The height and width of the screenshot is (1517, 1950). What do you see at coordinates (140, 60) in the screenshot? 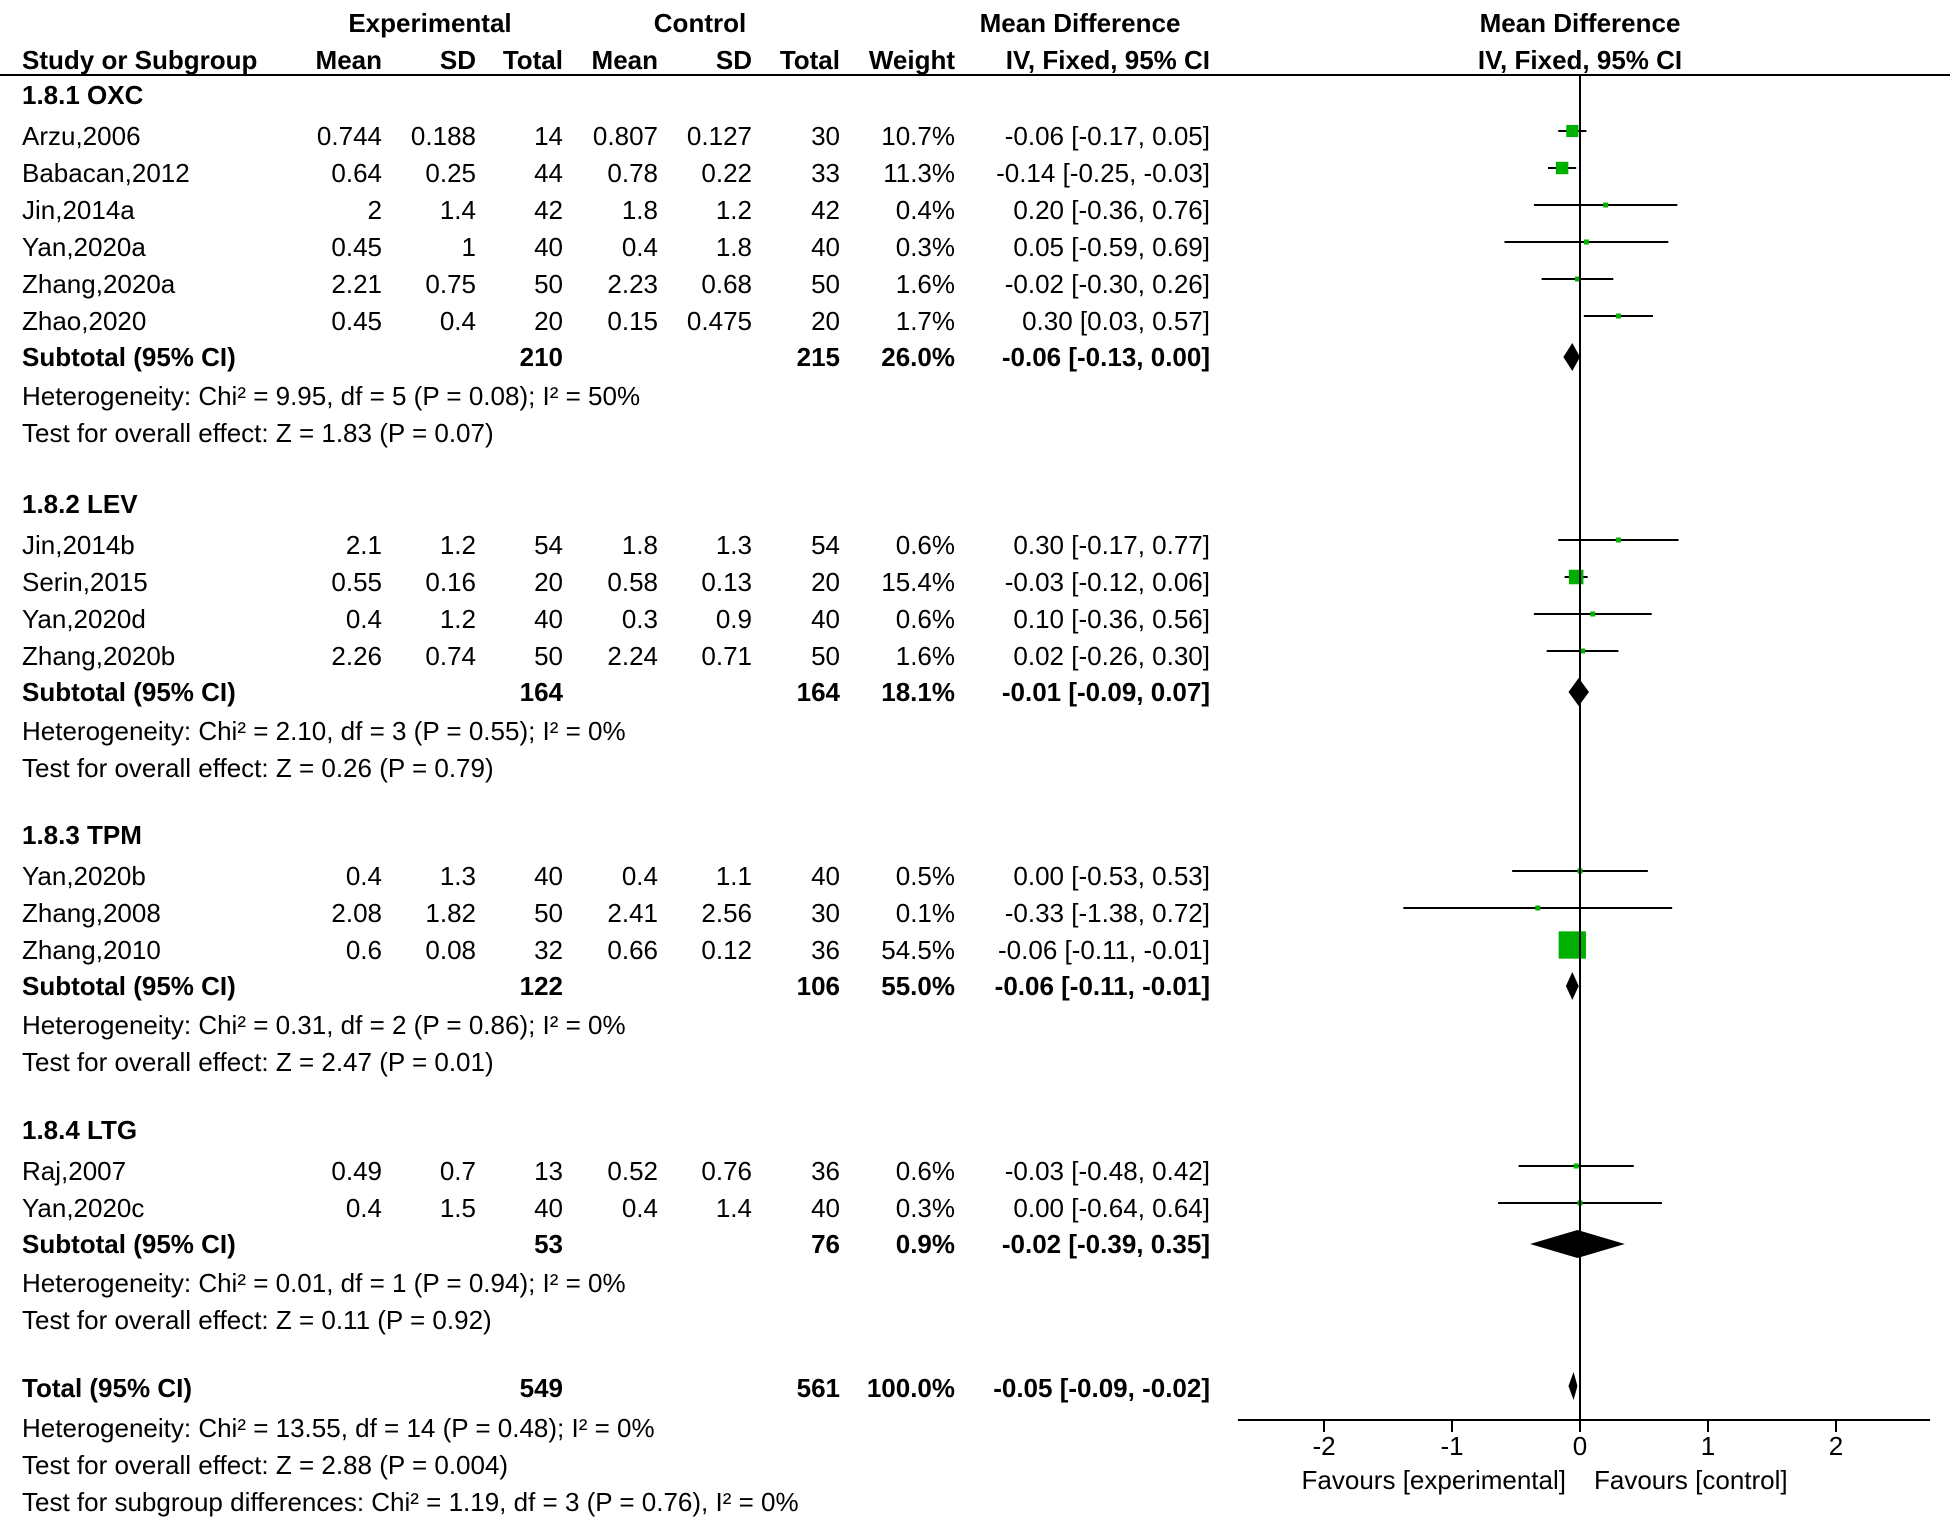
I see `header-study: Study or Subgroup` at bounding box center [140, 60].